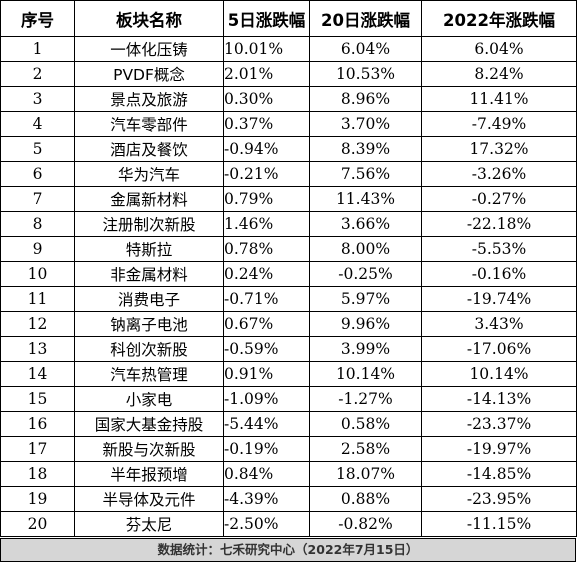 The image size is (577, 562). What do you see at coordinates (499, 74) in the screenshot?
I see `cell-2022-change: 8.24%` at bounding box center [499, 74].